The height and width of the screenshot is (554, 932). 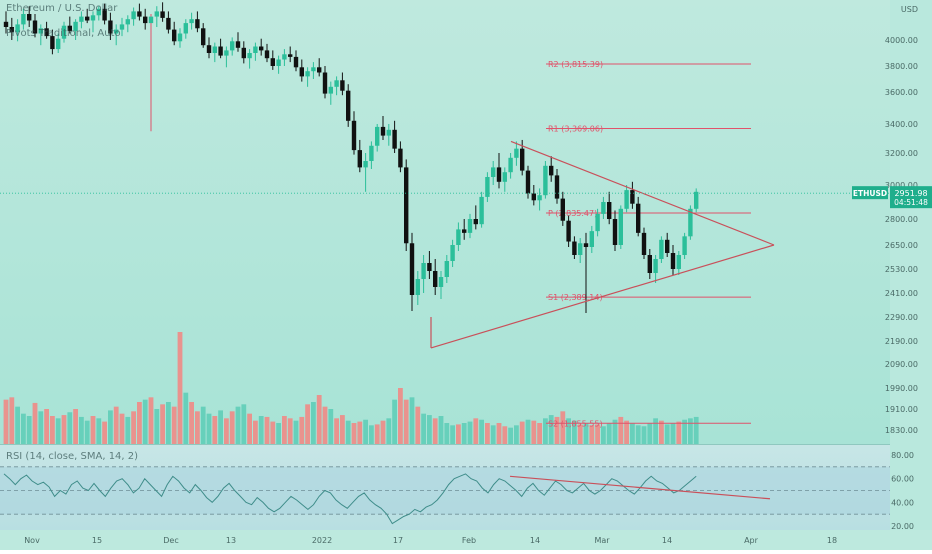 What do you see at coordinates (902, 491) in the screenshot?
I see `rsi-axis: 80.00 60.00 40.00 20.00` at bounding box center [902, 491].